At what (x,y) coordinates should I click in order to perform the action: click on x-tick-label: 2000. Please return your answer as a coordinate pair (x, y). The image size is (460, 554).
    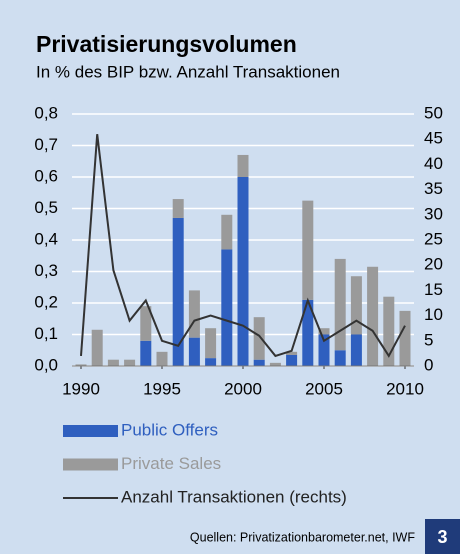
    Looking at the image, I should click on (243, 388).